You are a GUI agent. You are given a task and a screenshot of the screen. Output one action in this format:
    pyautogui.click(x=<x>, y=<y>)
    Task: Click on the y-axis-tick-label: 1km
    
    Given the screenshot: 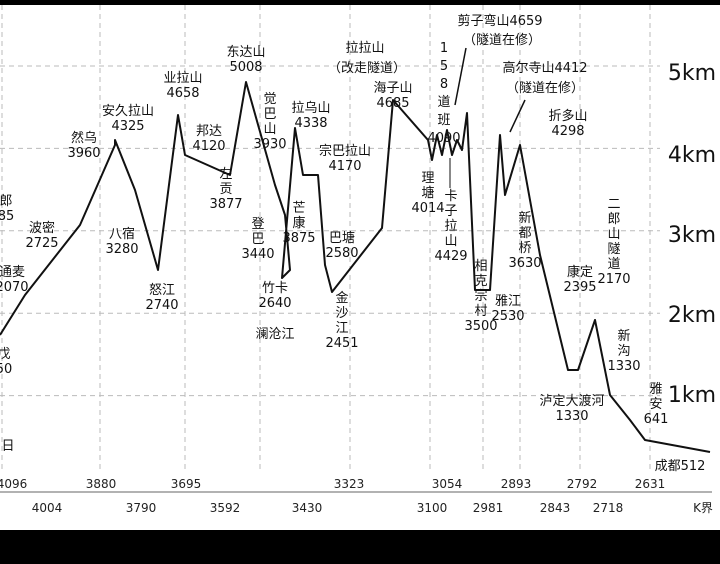 What is the action you would take?
    pyautogui.click(x=692, y=395)
    